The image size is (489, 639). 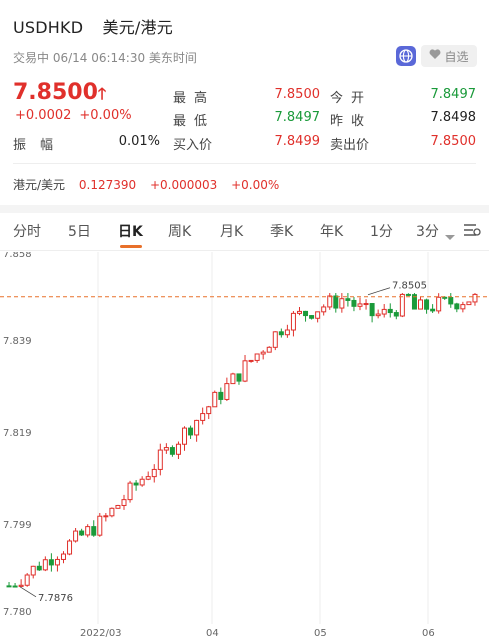 I want to click on tab-quarterly-k: 季K, so click(x=282, y=232).